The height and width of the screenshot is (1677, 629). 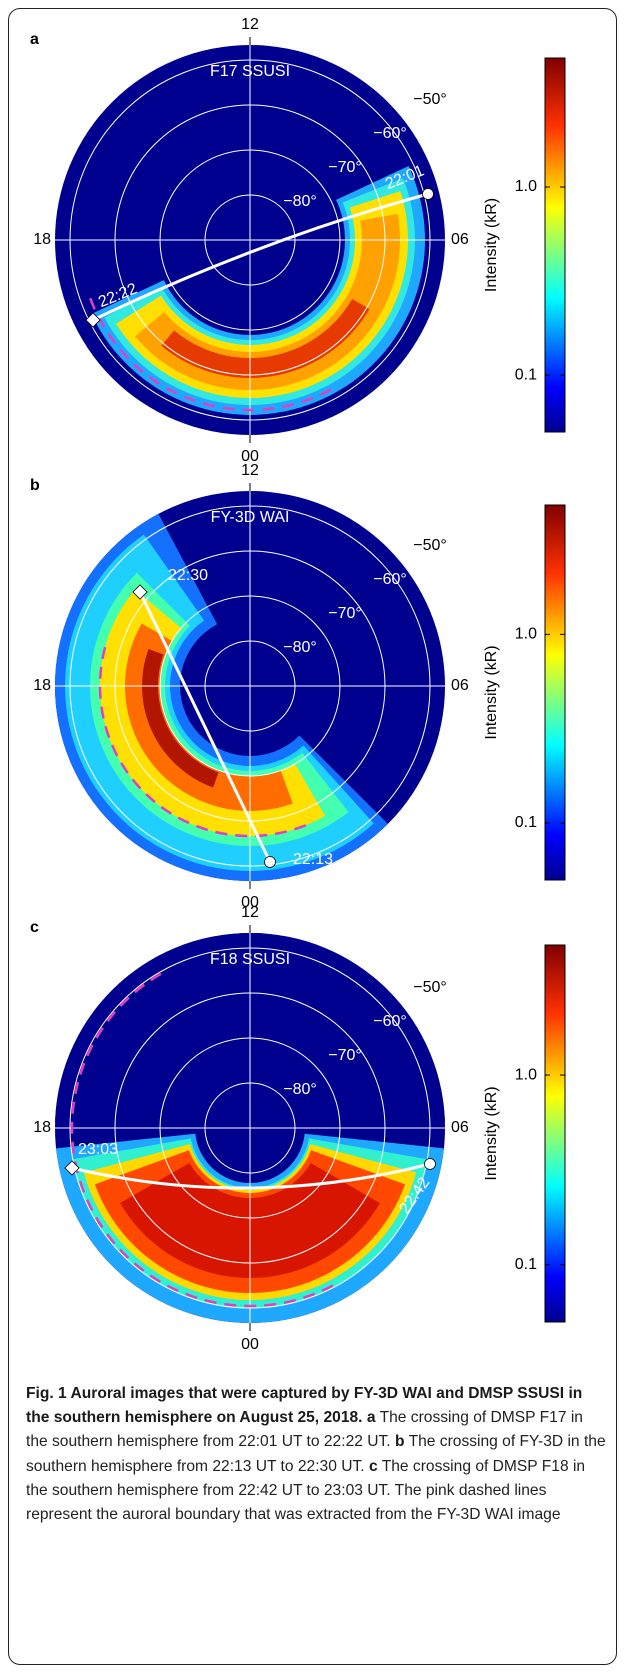 I want to click on track-time: 22:13, so click(x=313, y=859).